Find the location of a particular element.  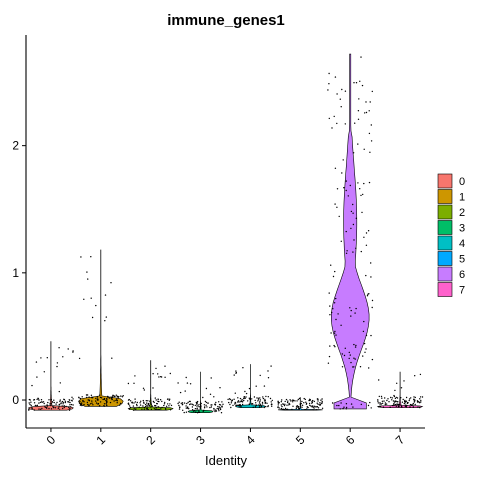

x-tick-label: 3 is located at coordinates (200, 439).